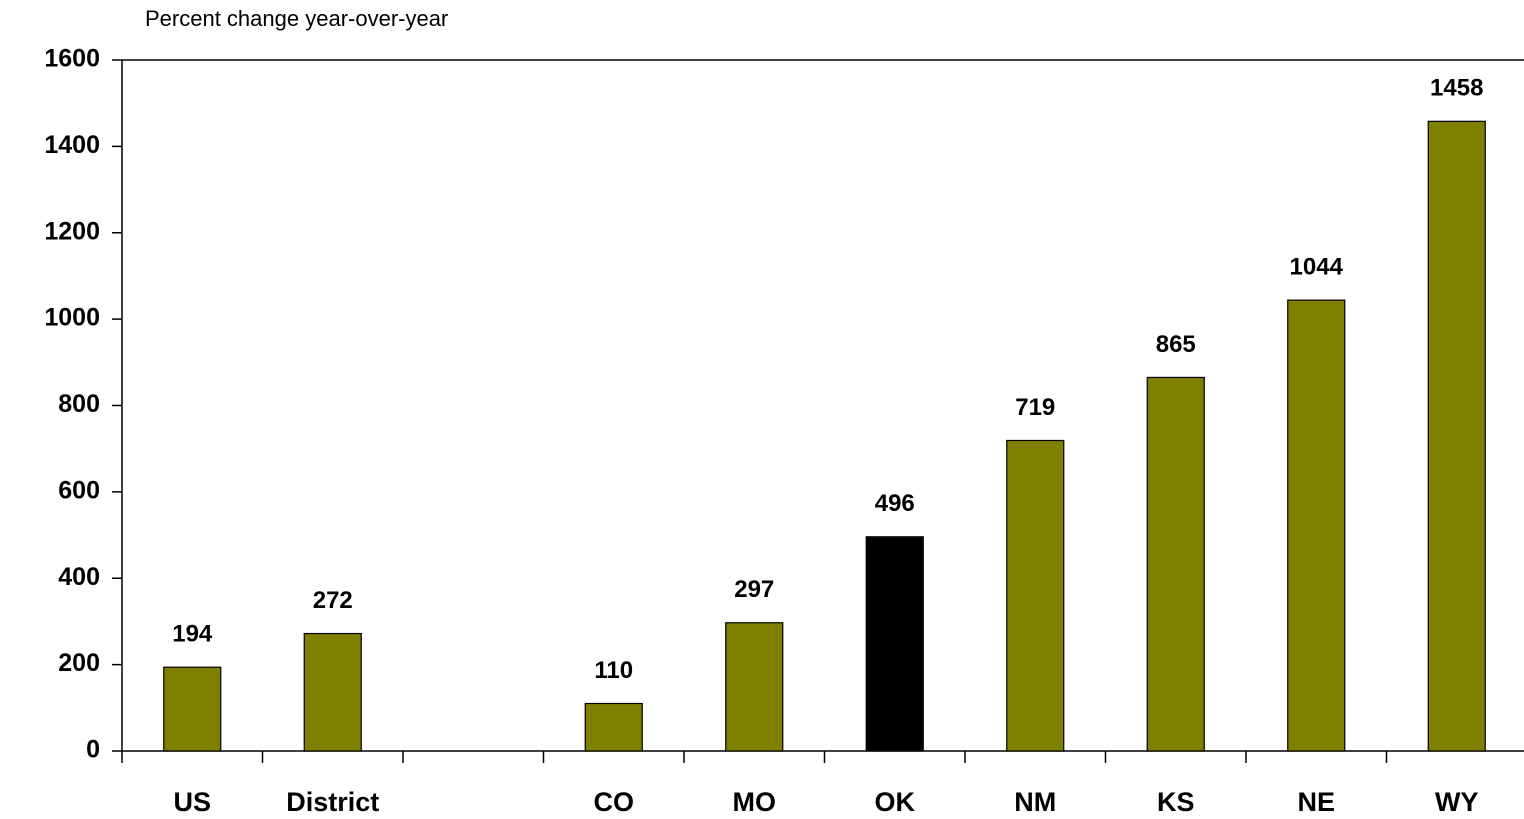 The width and height of the screenshot is (1524, 819). Describe the element at coordinates (72, 59) in the screenshot. I see `y-tick-label: 1600` at that location.